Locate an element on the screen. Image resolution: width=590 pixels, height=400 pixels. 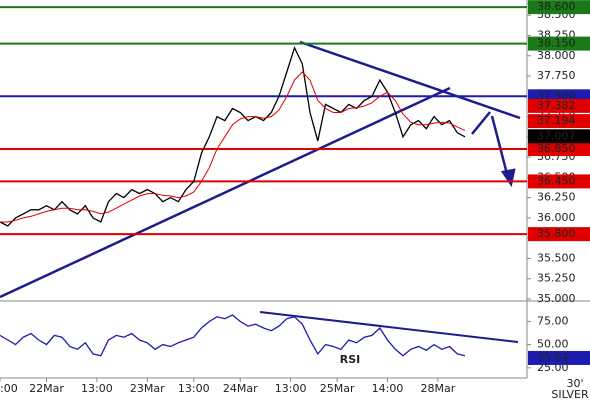
rsi-trend-line is located at coordinates (389, 327).